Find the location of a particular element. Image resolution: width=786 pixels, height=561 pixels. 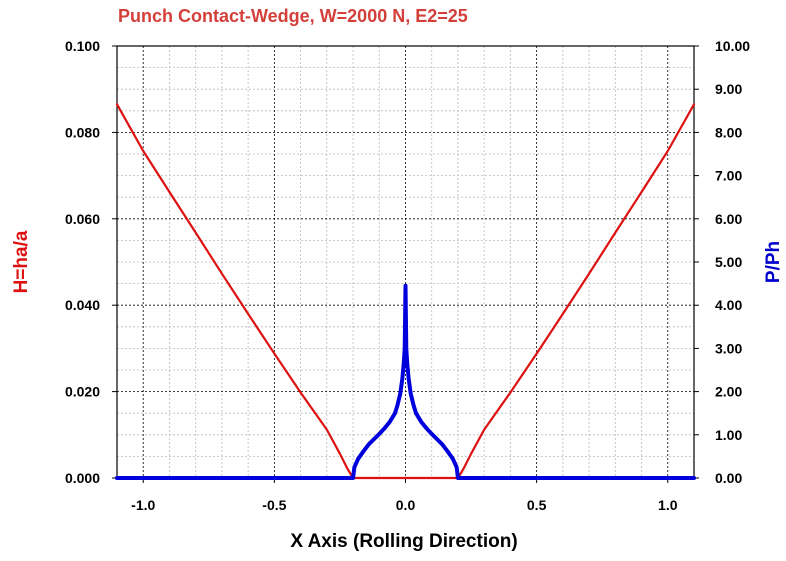

x-tick-label: 1.0 is located at coordinates (668, 505).